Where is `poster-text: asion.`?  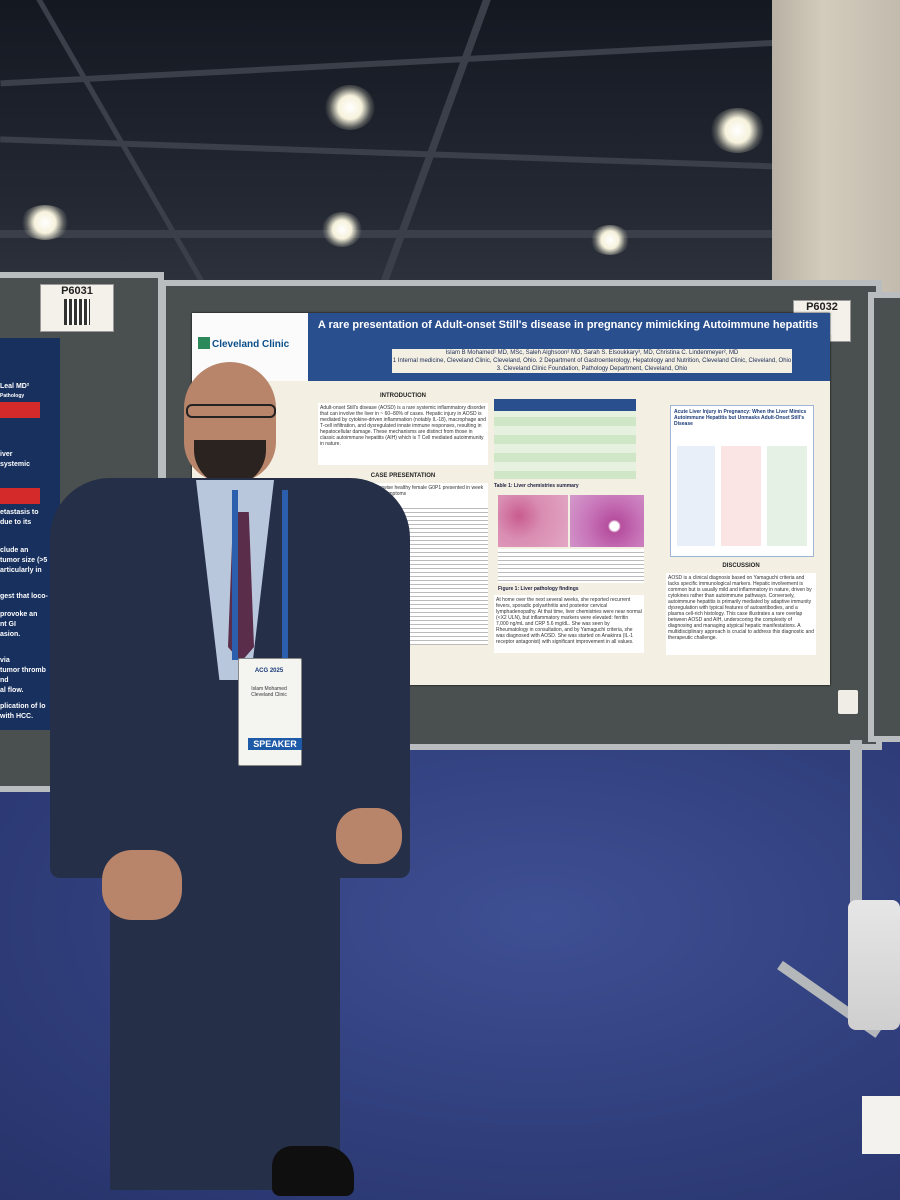
poster-text: asion. is located at coordinates (10, 634).